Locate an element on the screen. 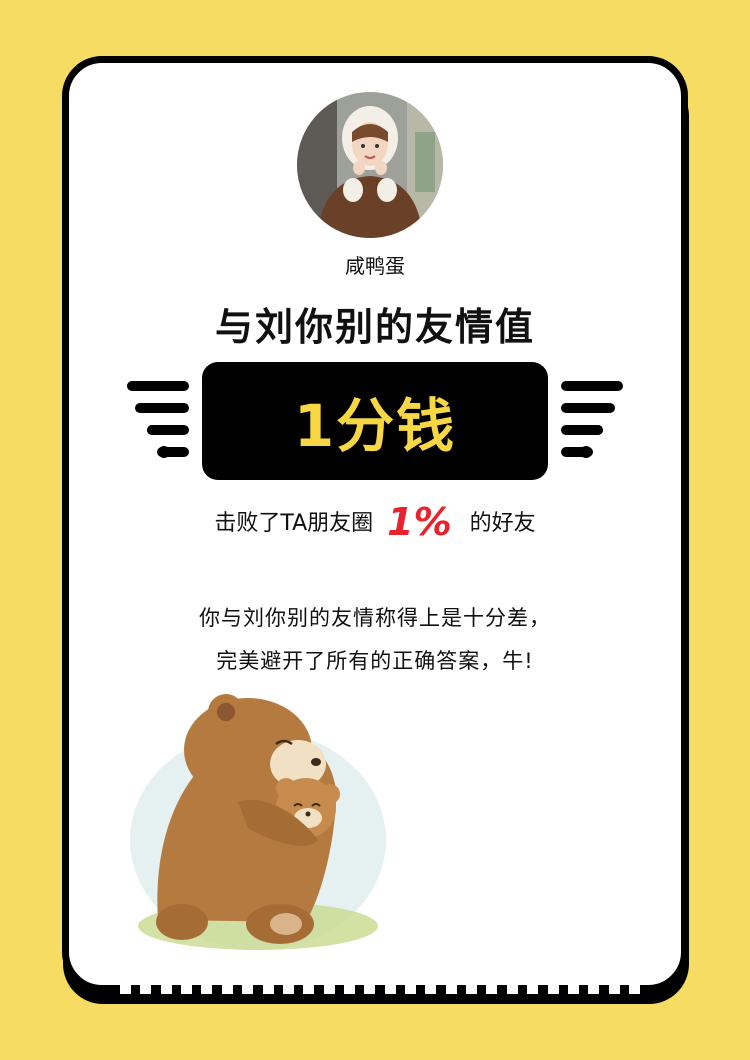 The image size is (750, 1060). result-headline: 与刘你别的友情值 is located at coordinates (374, 327).